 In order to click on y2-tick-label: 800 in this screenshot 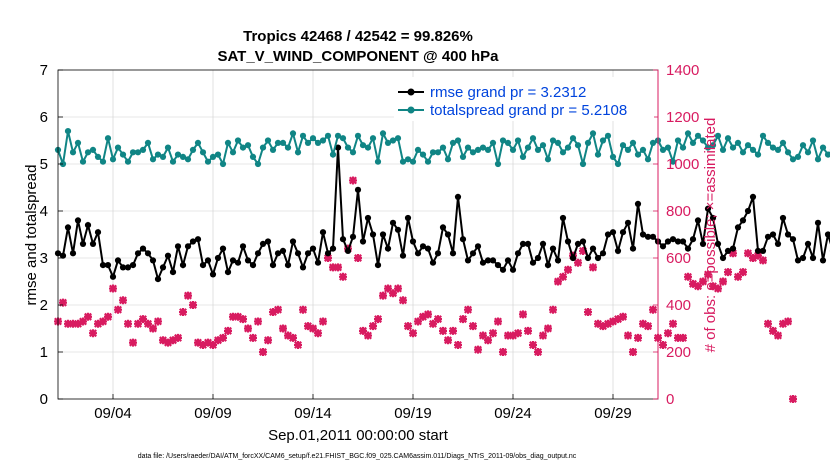, I will do `click(678, 211)`.